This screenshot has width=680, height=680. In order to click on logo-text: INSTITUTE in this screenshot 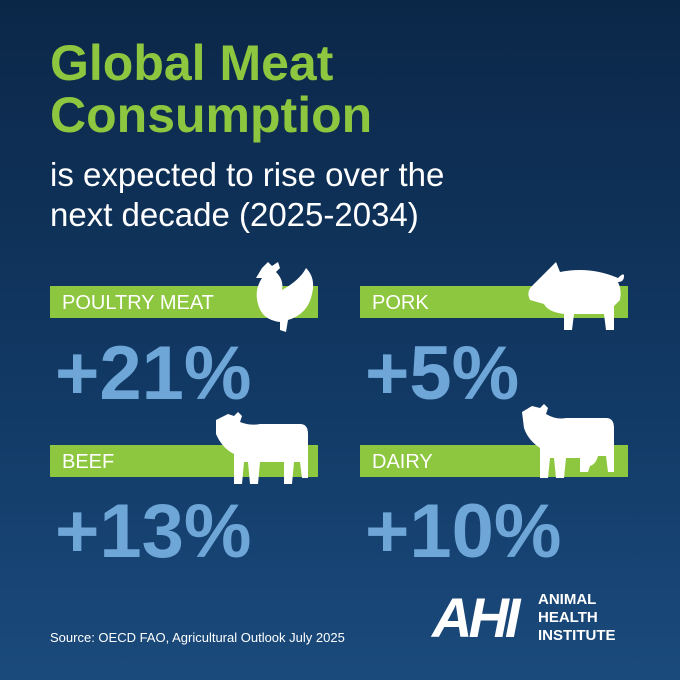, I will do `click(577, 635)`.